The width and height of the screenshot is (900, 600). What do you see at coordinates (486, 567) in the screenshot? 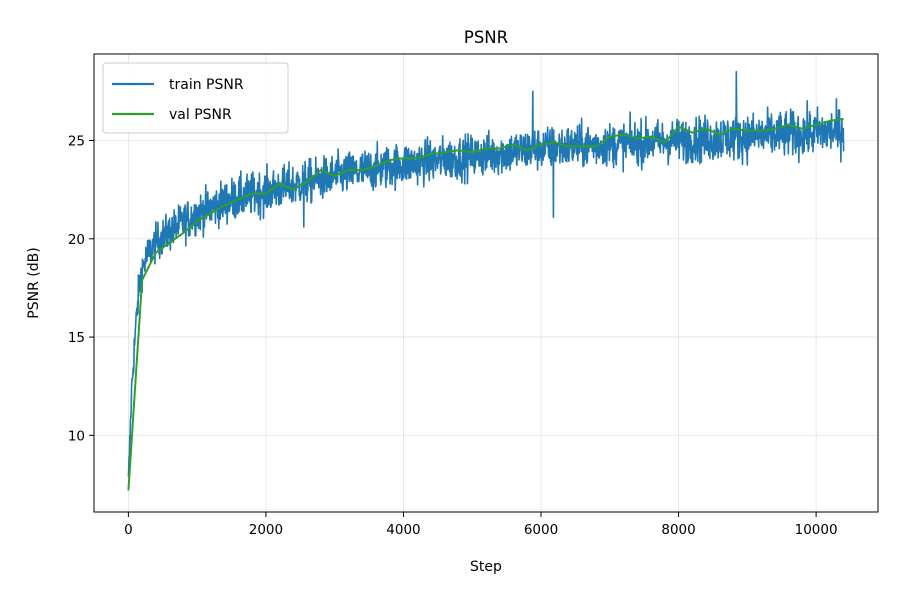
I see `x-axis-label: Step` at bounding box center [486, 567].